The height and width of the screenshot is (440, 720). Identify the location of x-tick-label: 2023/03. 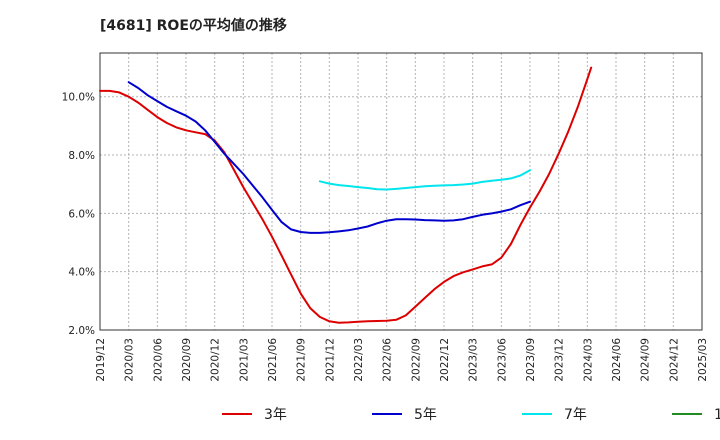
(474, 360).